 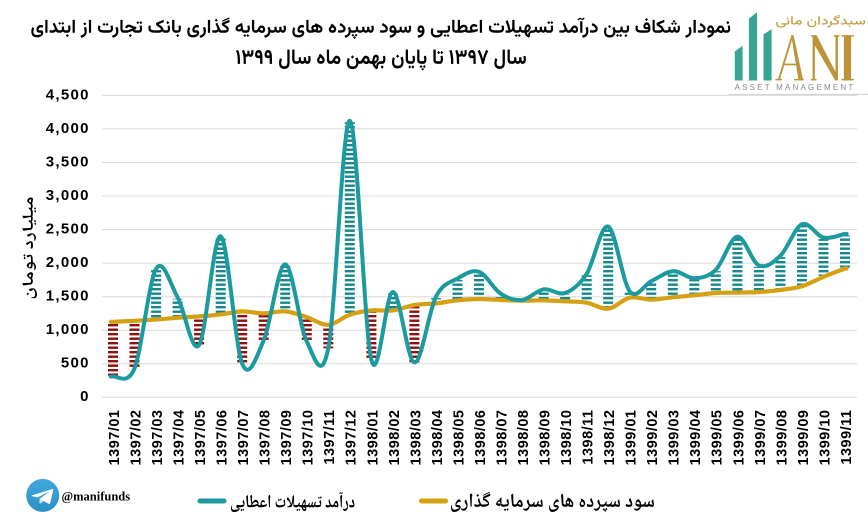 I want to click on svg-text: 3,500, so click(x=68, y=161).